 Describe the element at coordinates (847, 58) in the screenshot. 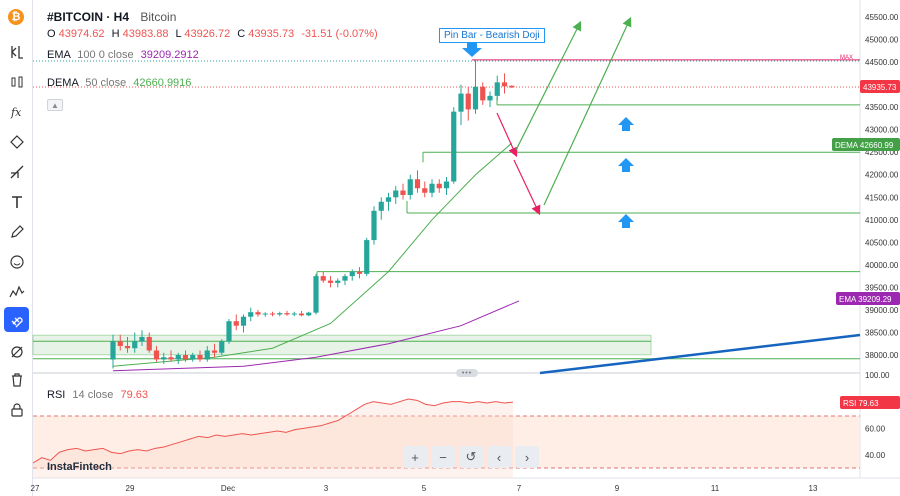

I see `max-label: MAX` at that location.